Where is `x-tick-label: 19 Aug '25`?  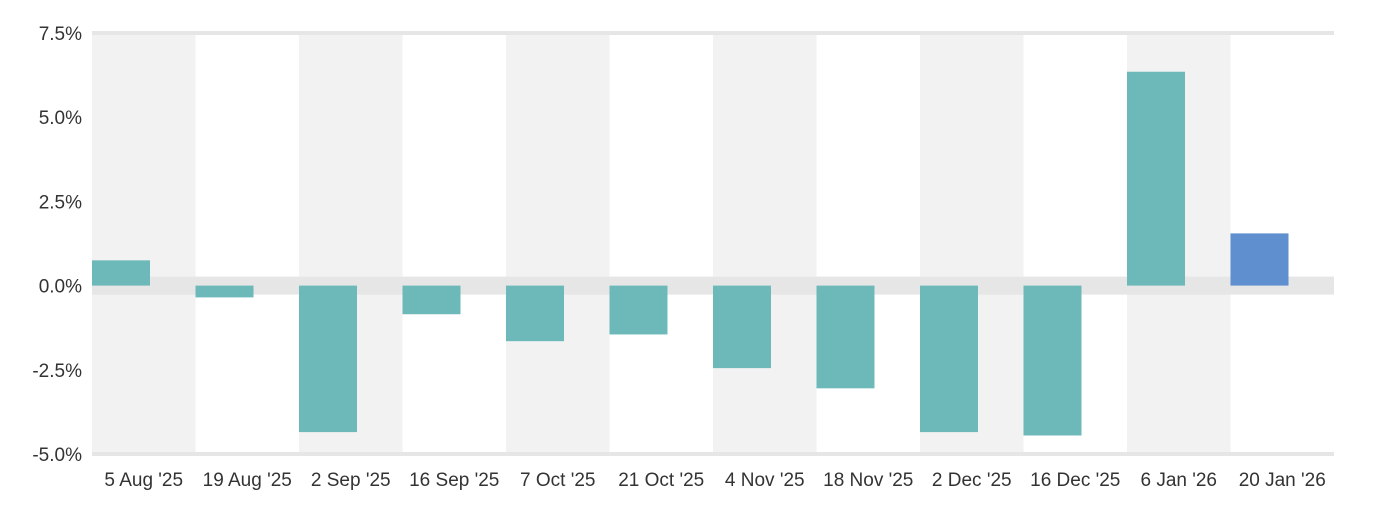 x-tick-label: 19 Aug '25 is located at coordinates (247, 480).